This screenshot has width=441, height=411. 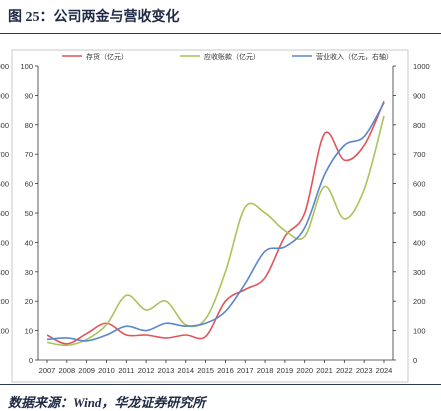 What do you see at coordinates (31, 360) in the screenshot?
I see `left-tick-label: 0` at bounding box center [31, 360].